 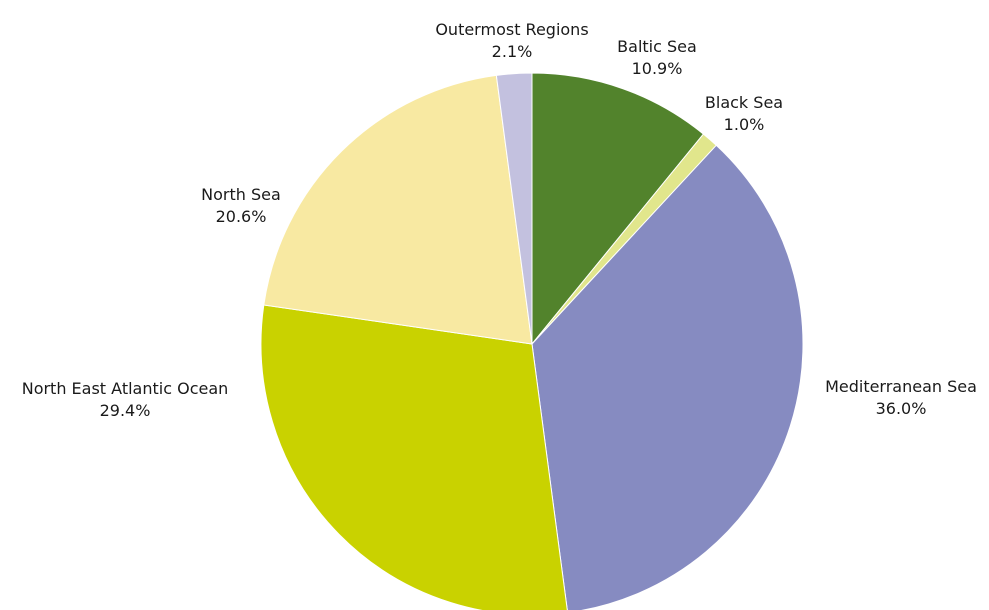 I want to click on slice-label: Mediterranean Sea, so click(x=901, y=386).